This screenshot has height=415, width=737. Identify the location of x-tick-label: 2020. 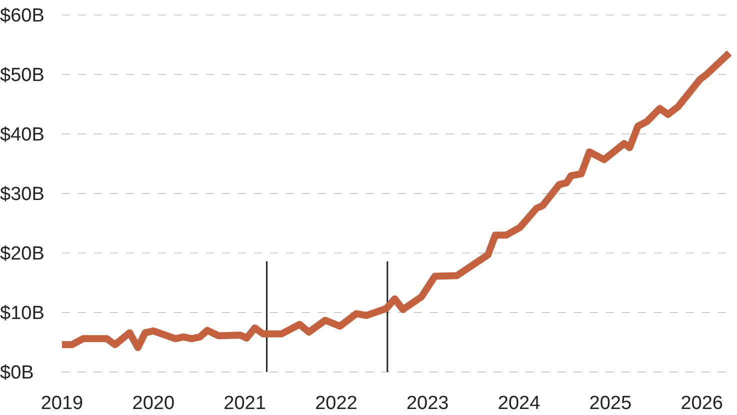
(153, 403).